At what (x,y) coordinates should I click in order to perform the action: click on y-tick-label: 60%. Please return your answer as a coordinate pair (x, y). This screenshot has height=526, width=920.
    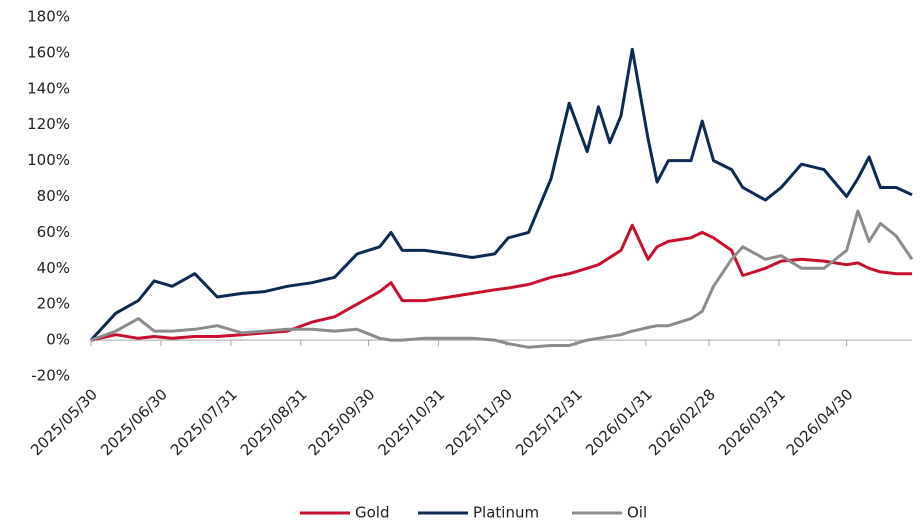
    Looking at the image, I should click on (53, 232).